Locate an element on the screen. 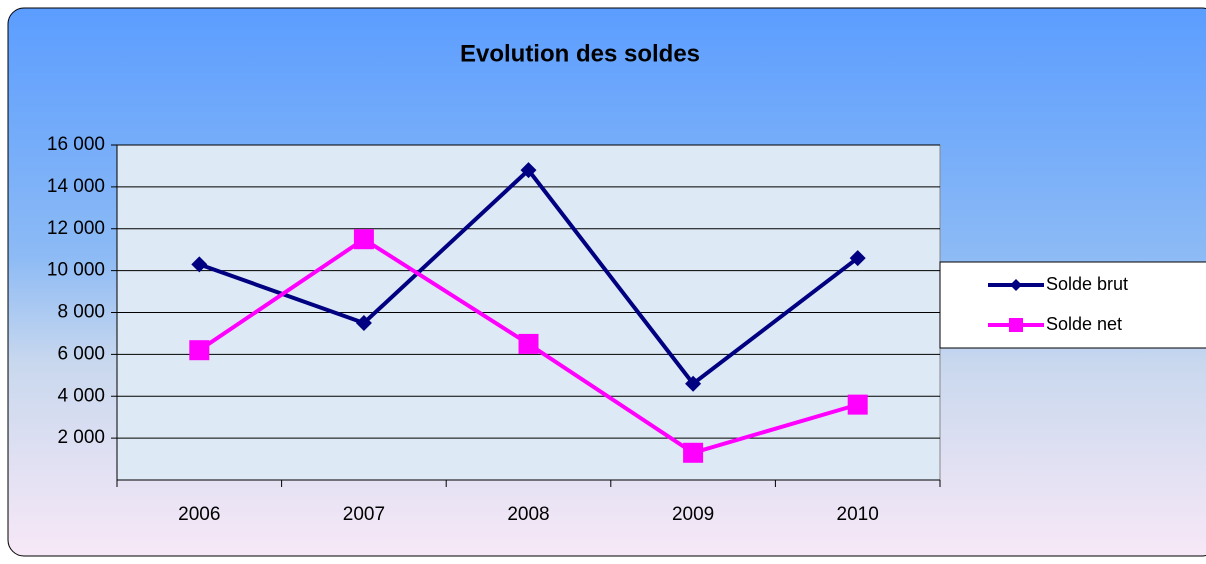 Image resolution: width=1206 pixels, height=564 pixels. y-tick-label: 4 000 is located at coordinates (81, 395).